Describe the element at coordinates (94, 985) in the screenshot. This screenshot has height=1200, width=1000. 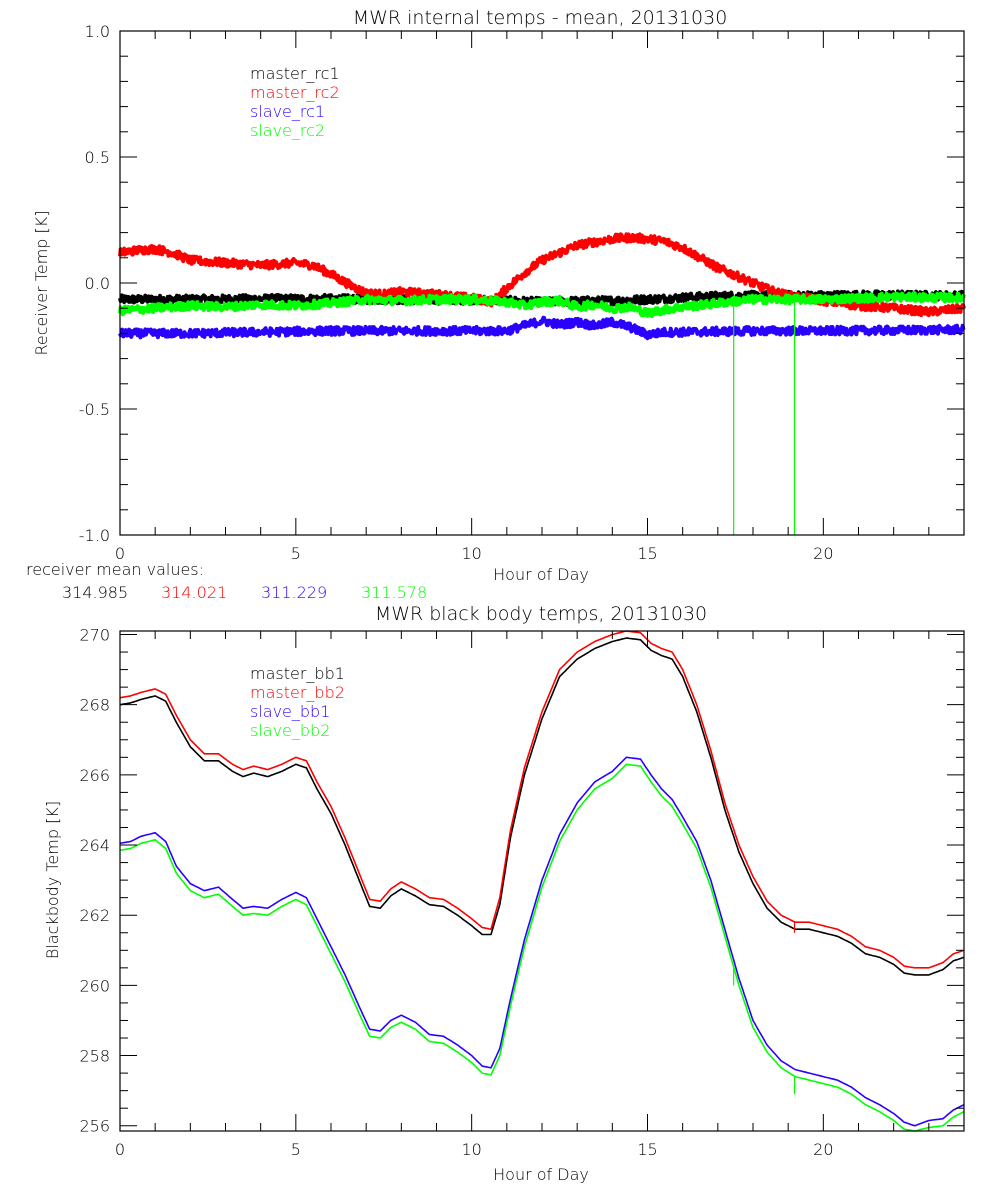
I see `y-tick-label: 260` at that location.